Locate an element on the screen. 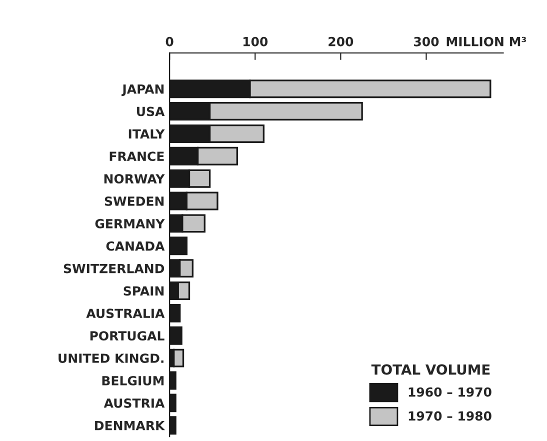 The image size is (547, 441). y-tick-label: USA is located at coordinates (151, 111).